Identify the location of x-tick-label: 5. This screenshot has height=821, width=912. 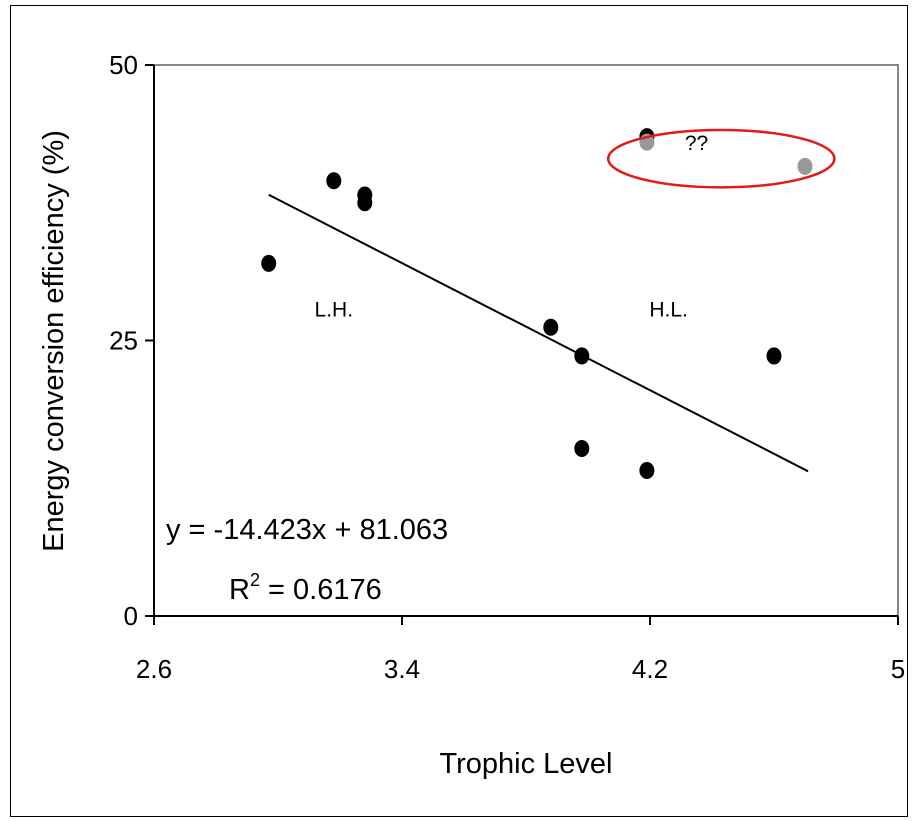
(898, 669).